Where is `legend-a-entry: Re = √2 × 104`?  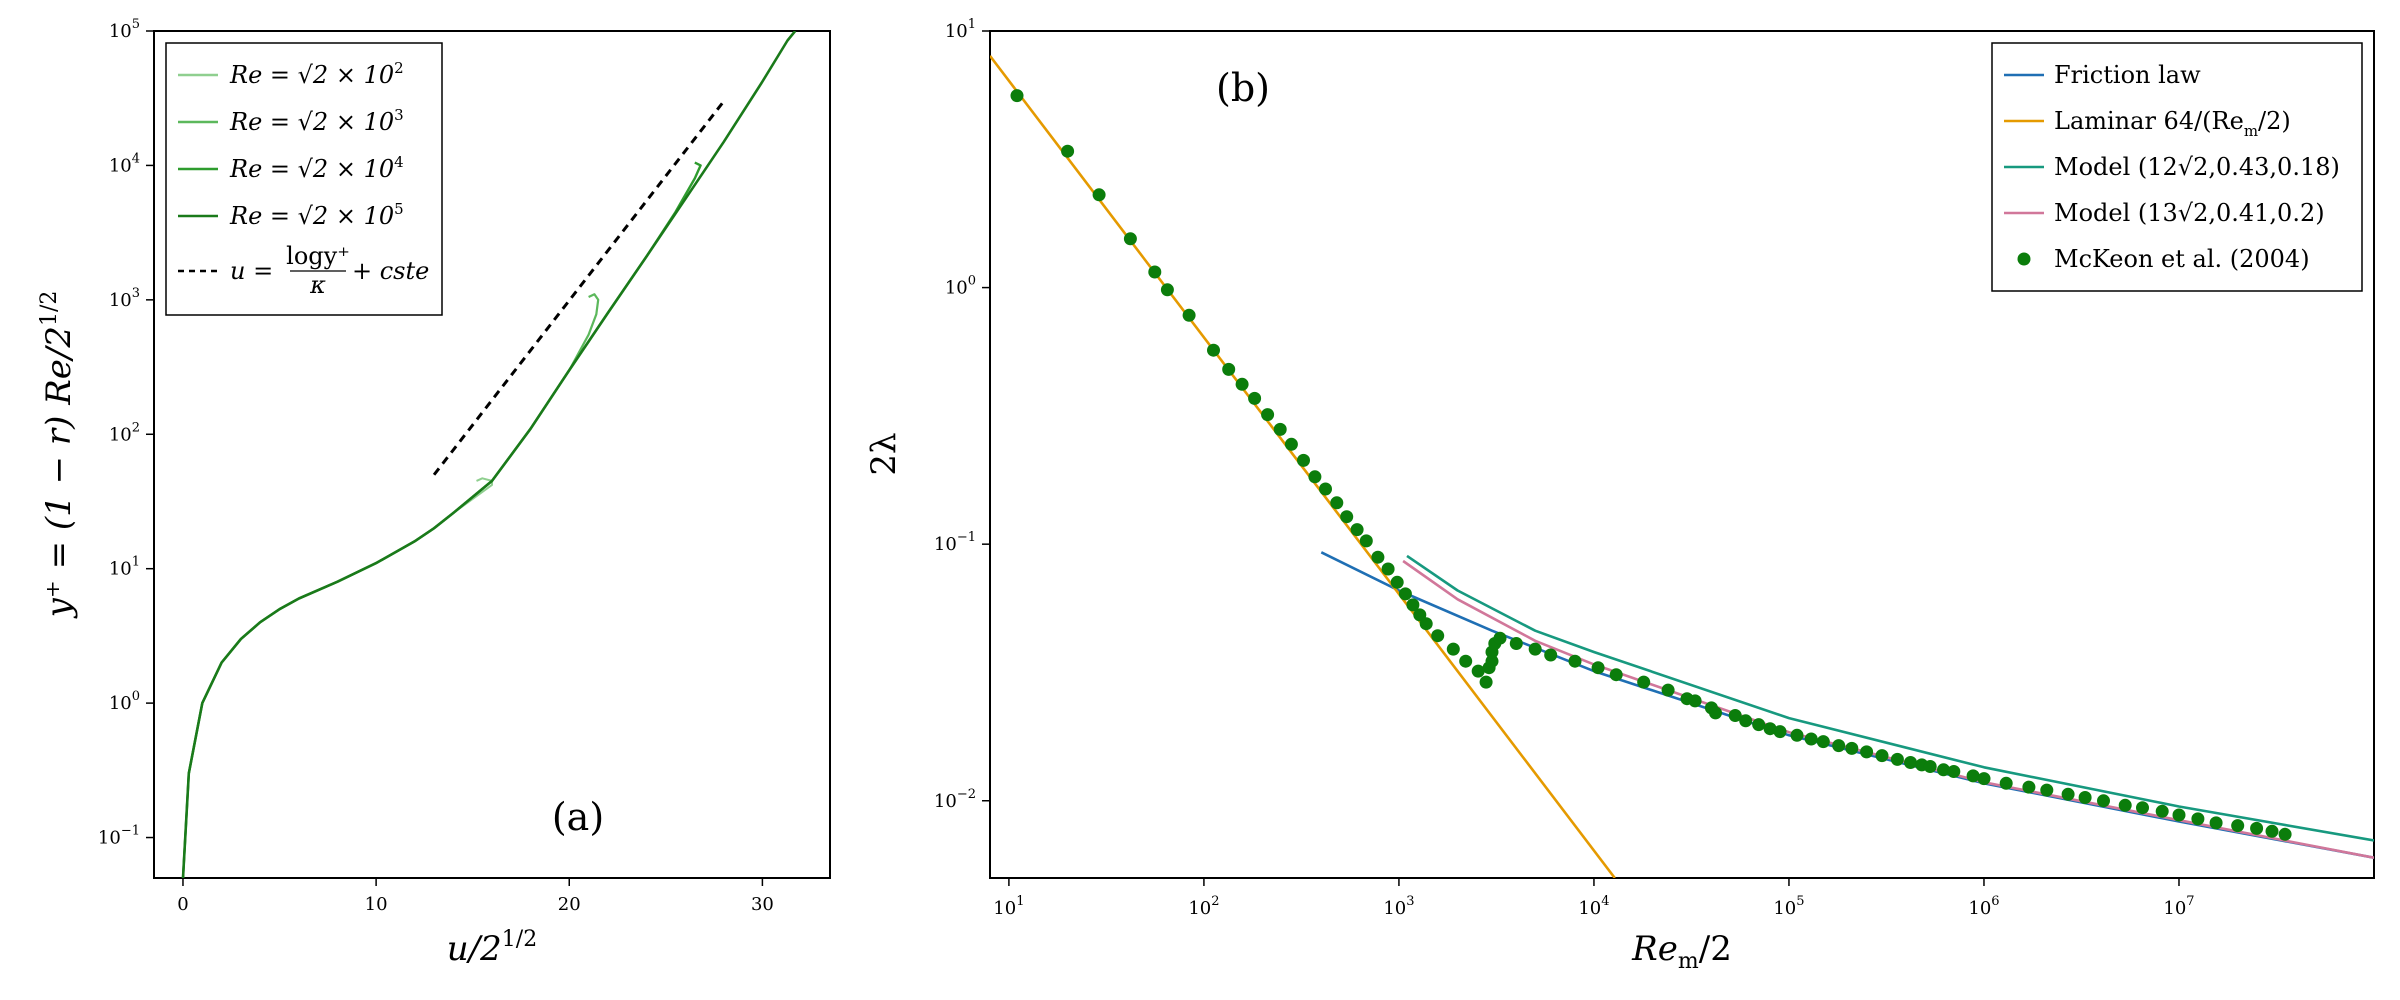 legend-a-entry: Re = √2 × 104 is located at coordinates (316, 168).